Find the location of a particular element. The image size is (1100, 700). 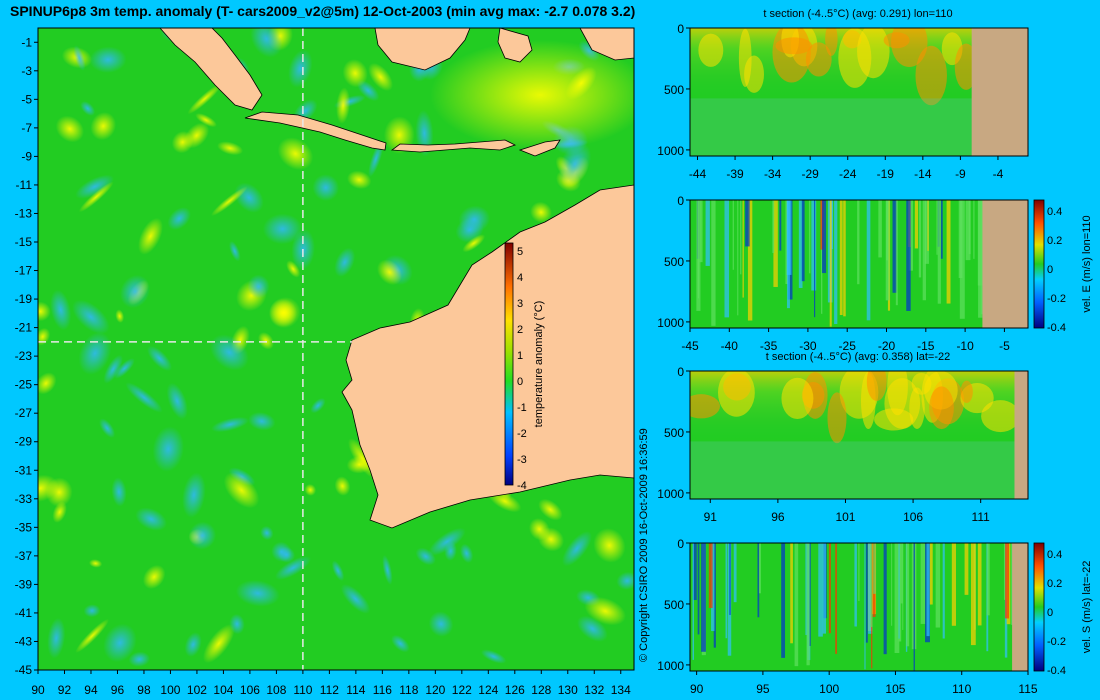

x-tick-label: 106 is located at coordinates (250, 690).